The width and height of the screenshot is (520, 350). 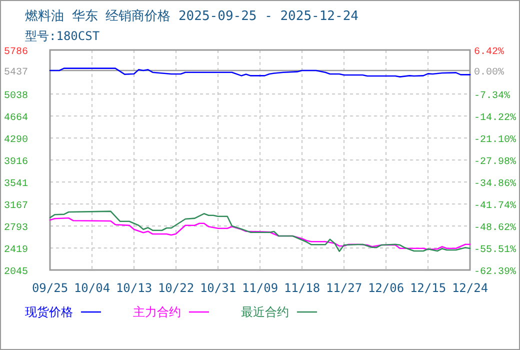 What do you see at coordinates (62, 36) in the screenshot?
I see `chart-subtitle: 型号:180CST` at bounding box center [62, 36].